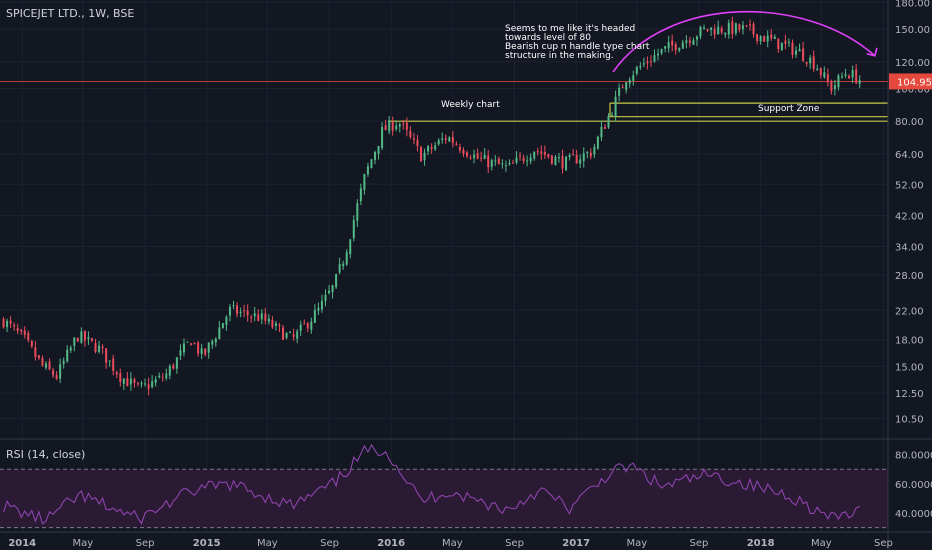 The width and height of the screenshot is (932, 550). What do you see at coordinates (909, 311) in the screenshot?
I see `price-tick-label: 22.00` at bounding box center [909, 311].